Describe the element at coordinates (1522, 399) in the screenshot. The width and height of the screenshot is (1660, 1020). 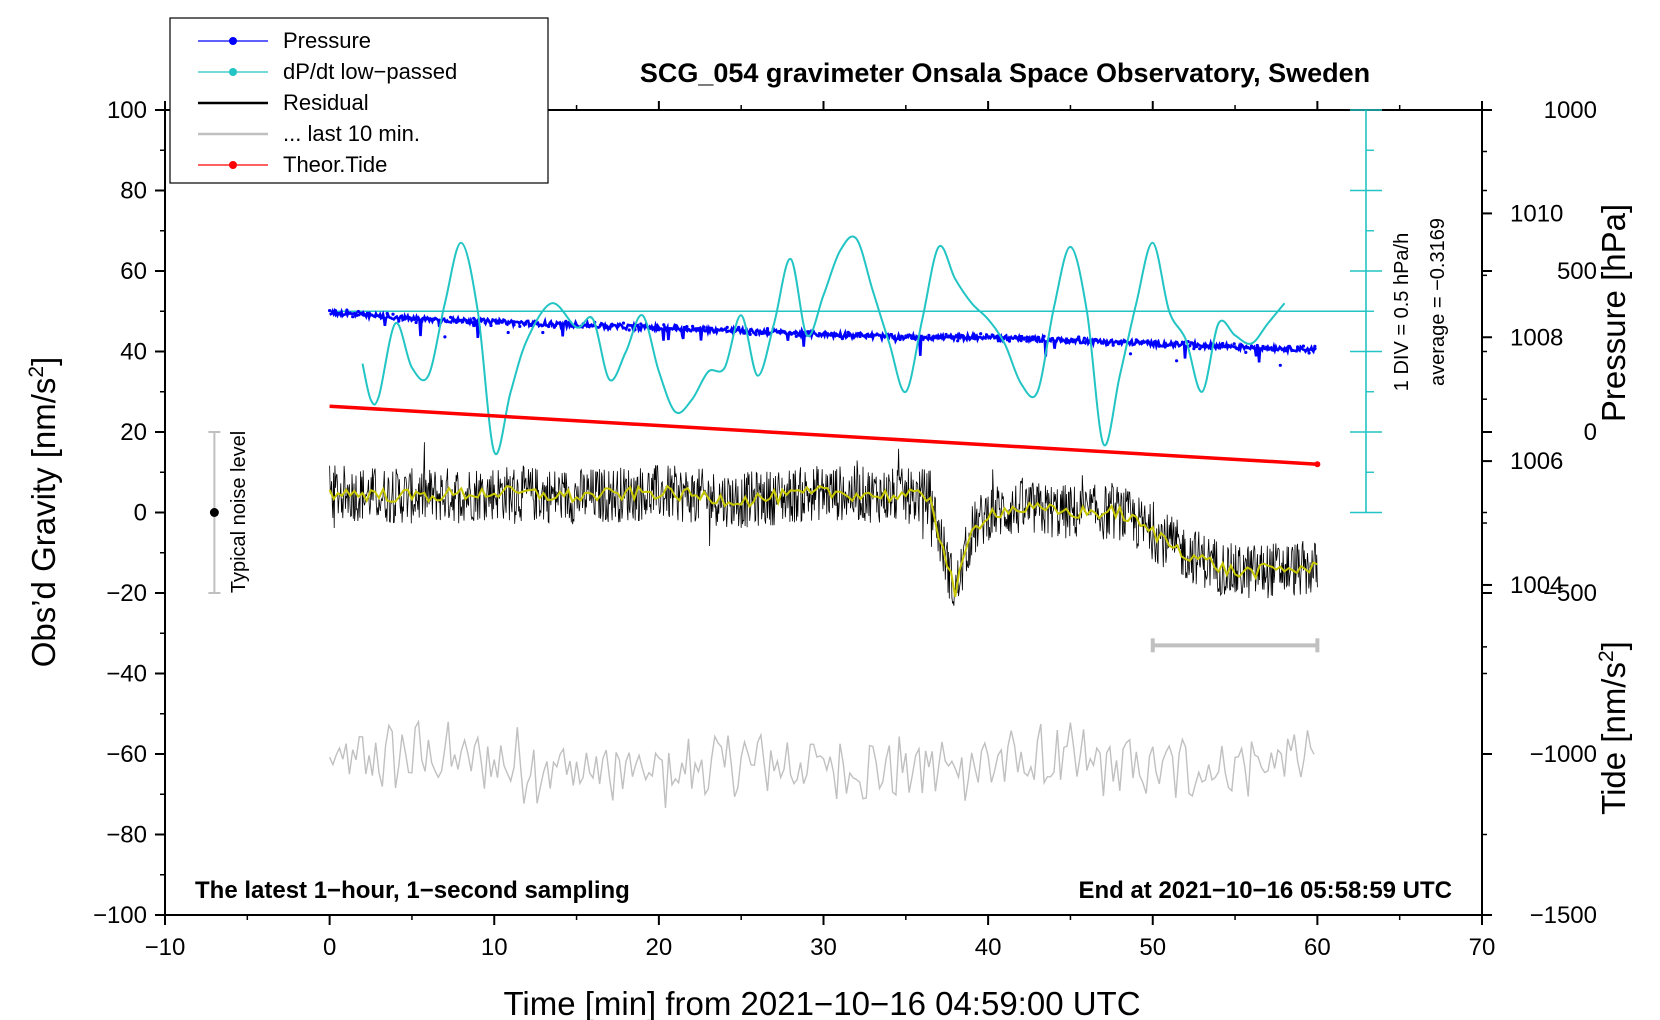
I see `pressure-axis: 1004 1006 1008 1010` at that location.